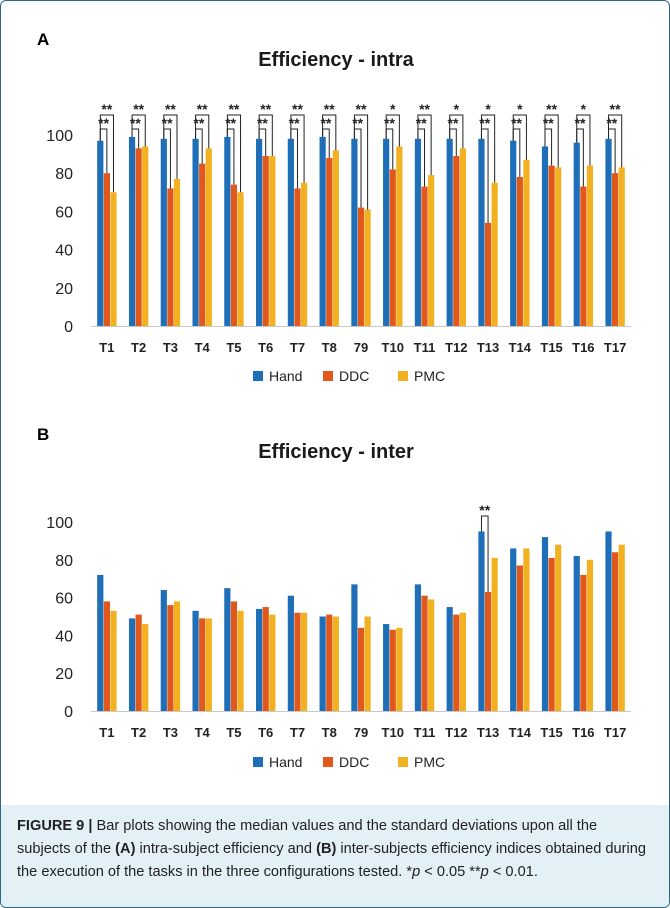  I want to click on bar-pmc-t3, so click(177, 252).